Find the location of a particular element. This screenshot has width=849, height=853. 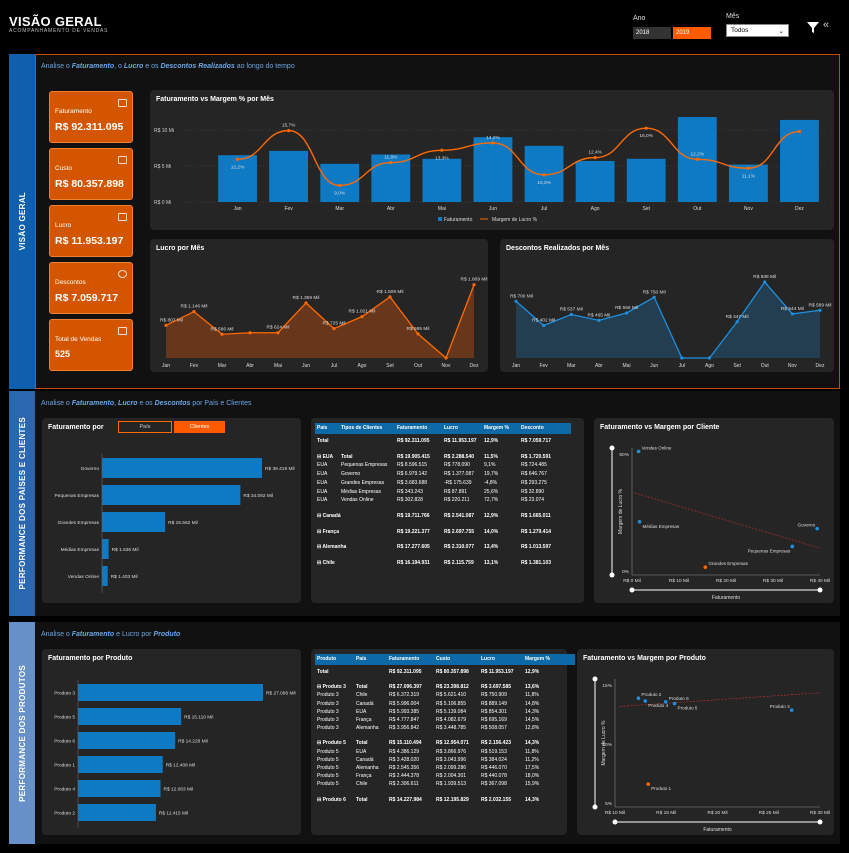

table-cell: França is located at coordinates (364, 720).